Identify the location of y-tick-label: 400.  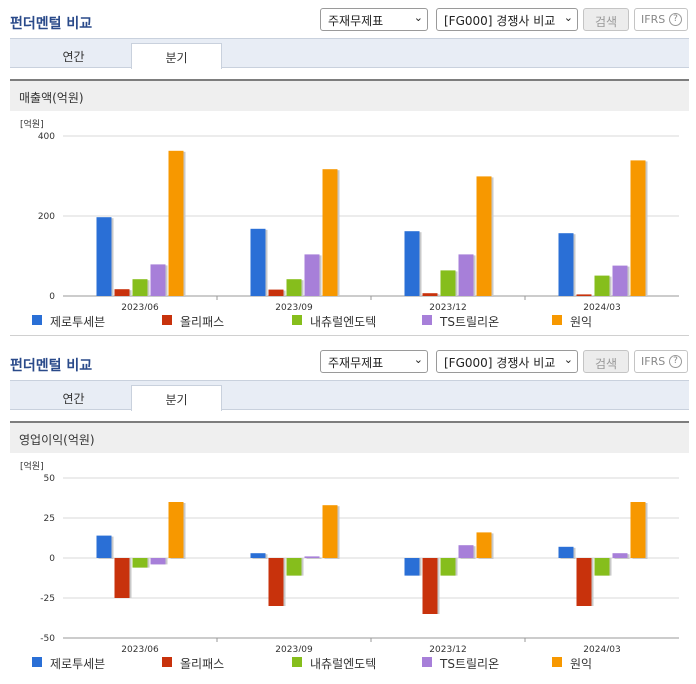
(46, 137).